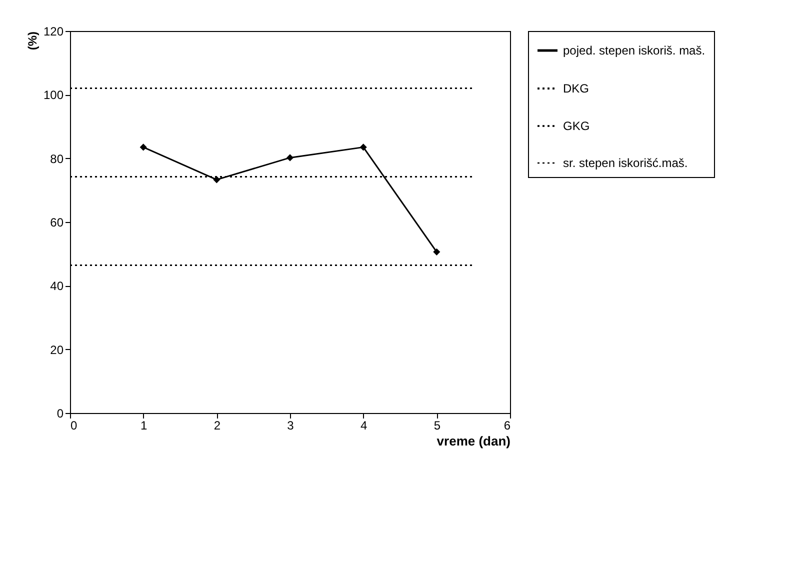  What do you see at coordinates (57, 223) in the screenshot?
I see `y-tick-label: 60` at bounding box center [57, 223].